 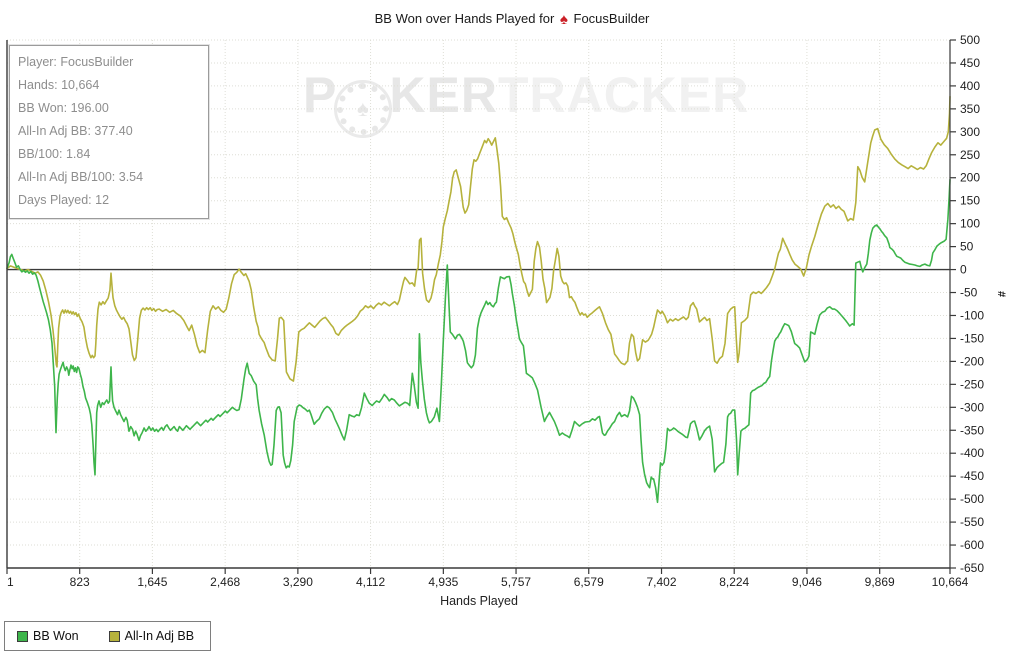 What do you see at coordinates (970, 63) in the screenshot?
I see `y-tick-label: 450` at bounding box center [970, 63].